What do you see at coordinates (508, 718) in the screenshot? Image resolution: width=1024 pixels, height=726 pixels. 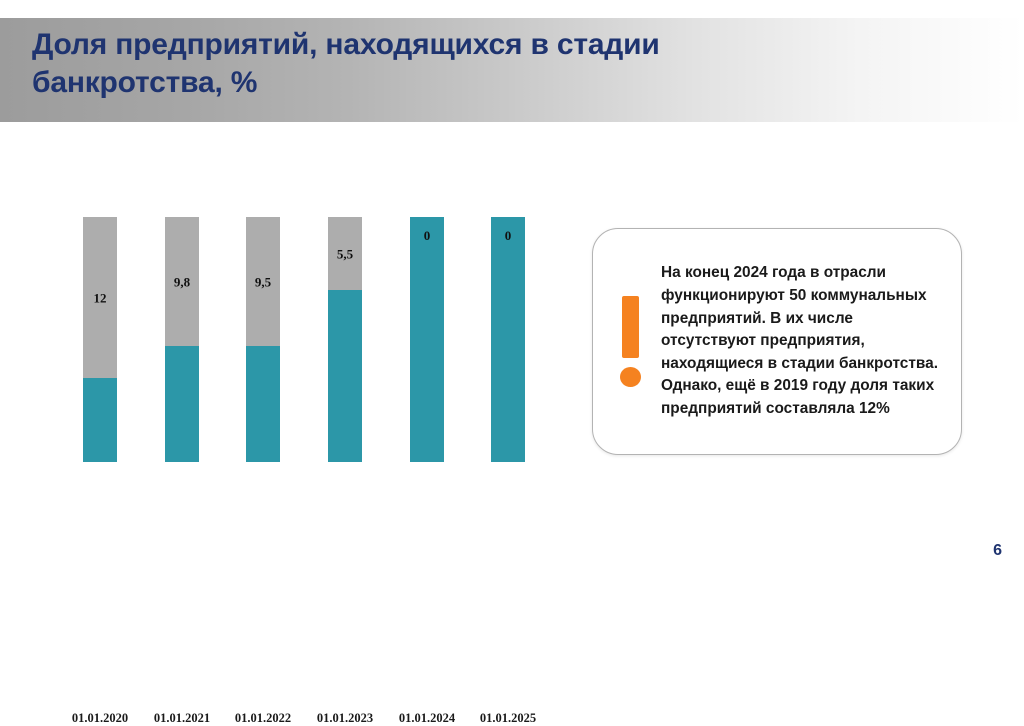 I see `category-label-2025: 01.01.2025` at bounding box center [508, 718].